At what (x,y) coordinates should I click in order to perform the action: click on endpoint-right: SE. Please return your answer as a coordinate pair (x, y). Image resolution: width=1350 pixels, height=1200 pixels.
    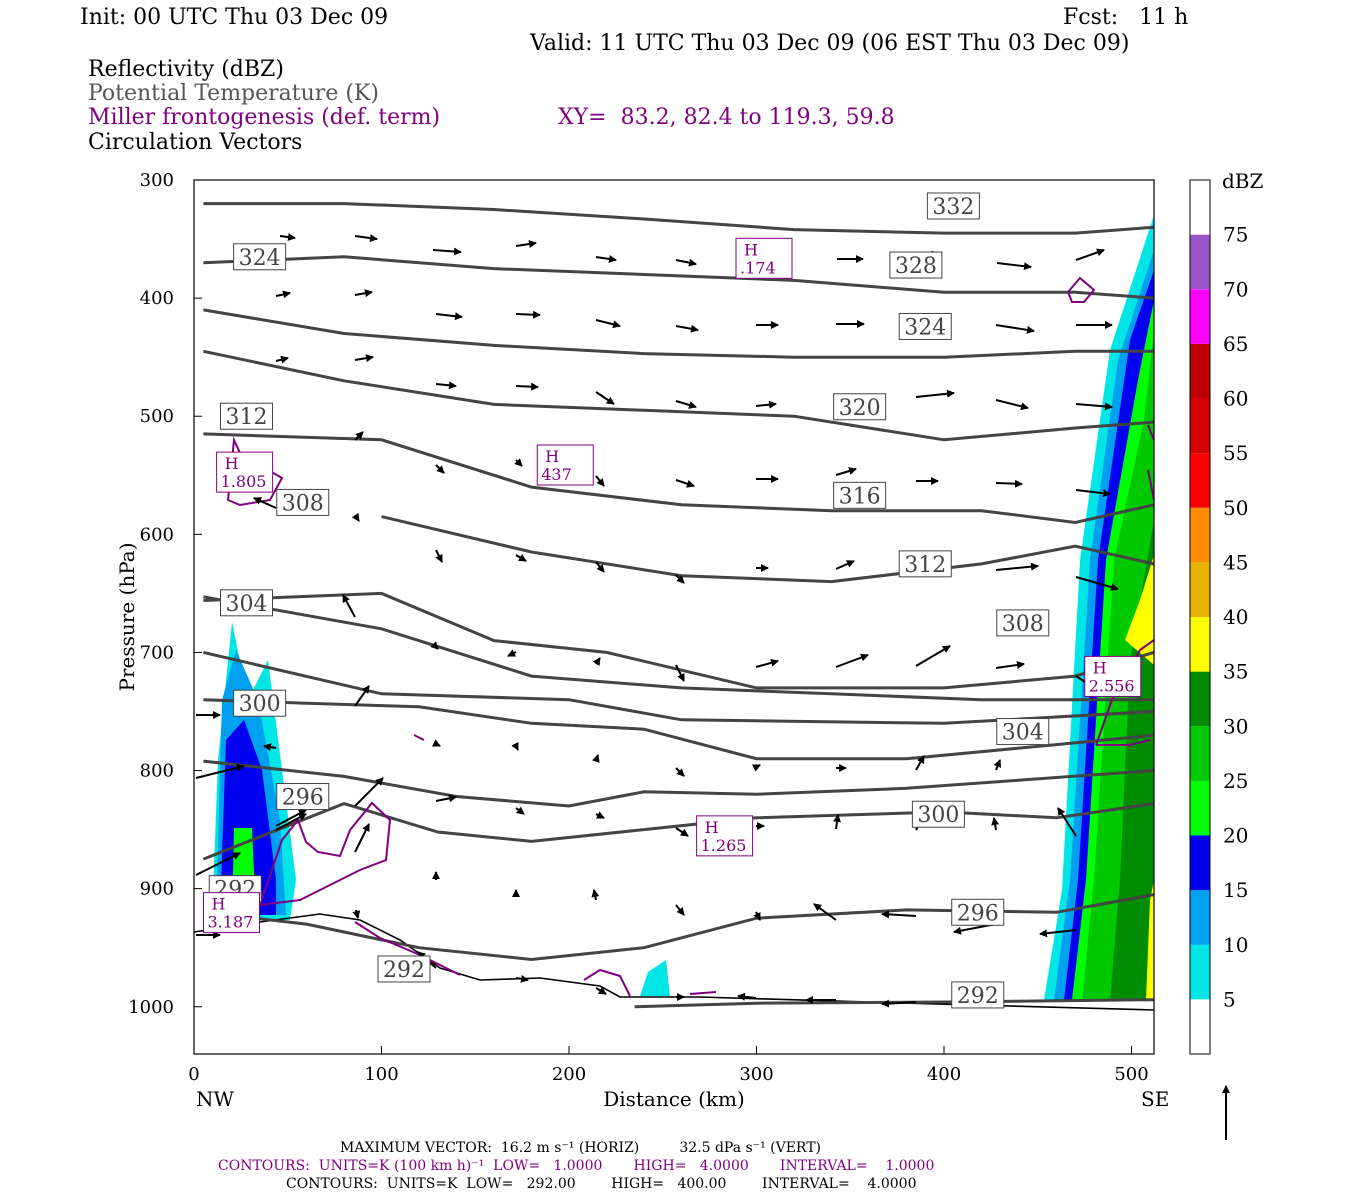
    Looking at the image, I should click on (1155, 1099).